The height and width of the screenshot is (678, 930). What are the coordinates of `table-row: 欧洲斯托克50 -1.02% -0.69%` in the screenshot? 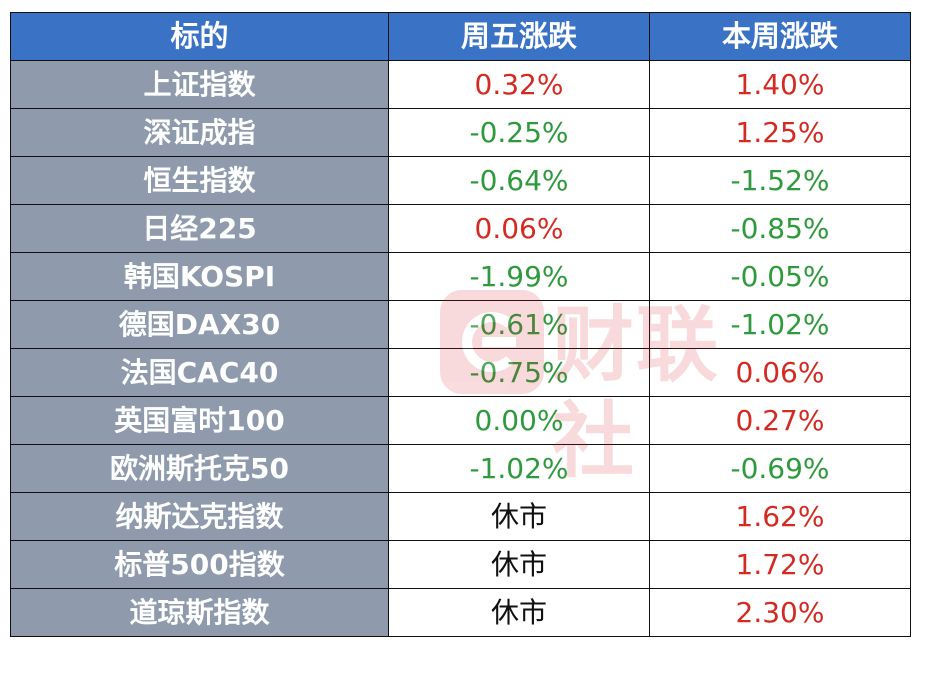 It's located at (460, 468).